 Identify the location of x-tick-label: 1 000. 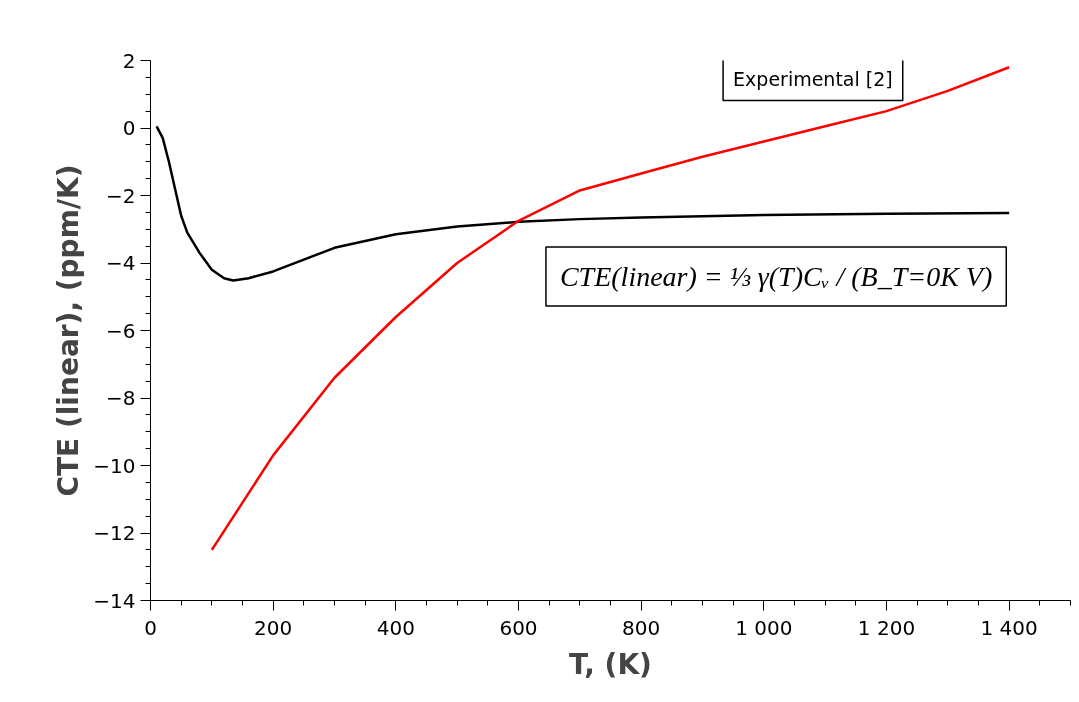
(764, 627).